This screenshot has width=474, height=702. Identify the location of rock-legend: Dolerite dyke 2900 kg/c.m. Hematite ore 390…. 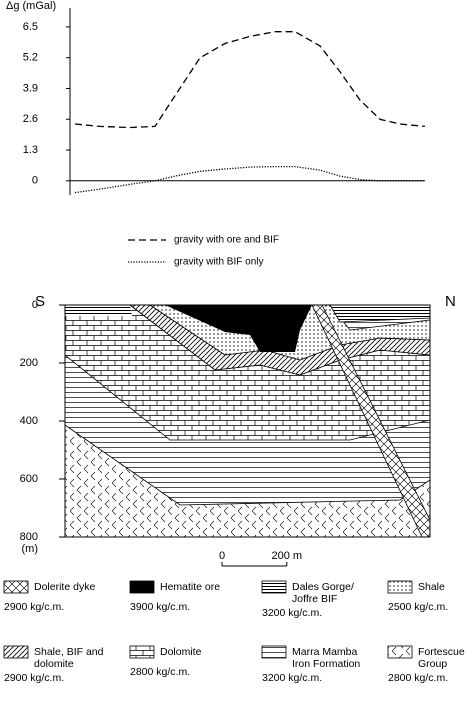
(234, 632).